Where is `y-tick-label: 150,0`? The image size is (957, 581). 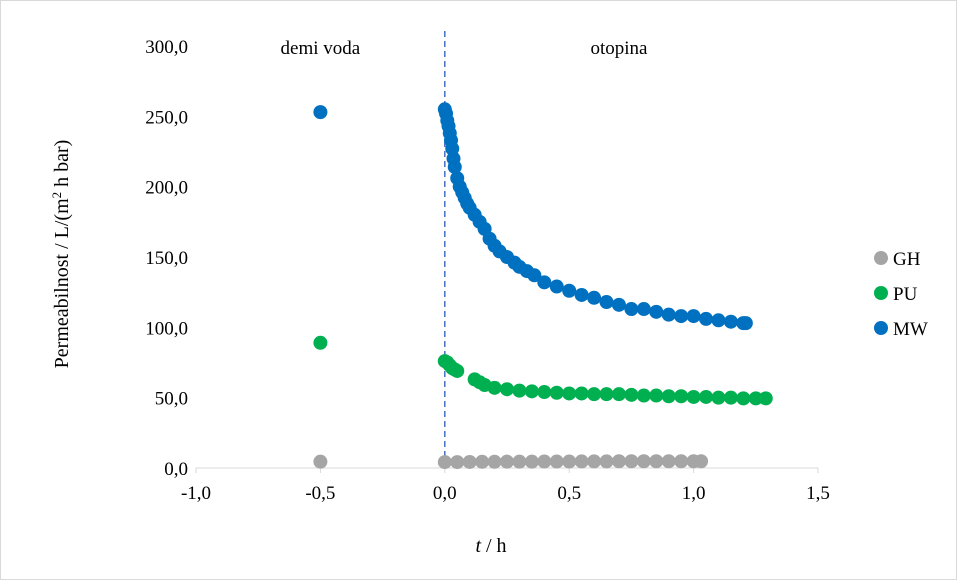
y-tick-label: 150,0 is located at coordinates (166, 258).